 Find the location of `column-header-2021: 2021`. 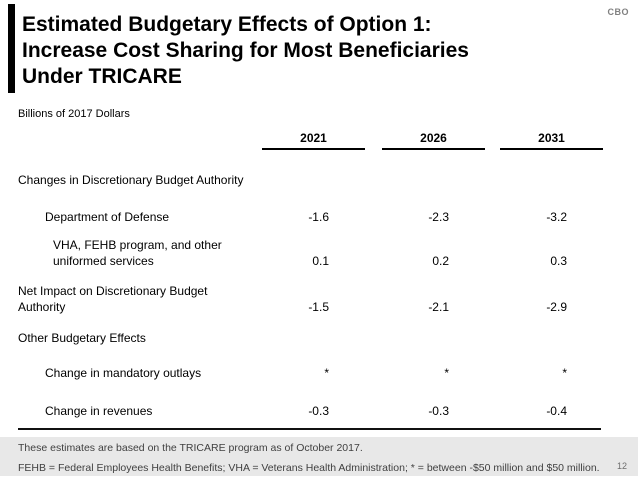

column-header-2021: 2021 is located at coordinates (313, 140).